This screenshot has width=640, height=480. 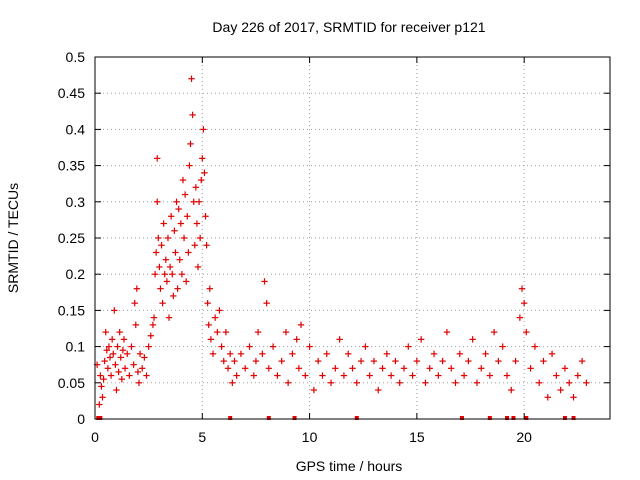 What do you see at coordinates (76, 129) in the screenshot?
I see `y-tick-label: 0.4` at bounding box center [76, 129].